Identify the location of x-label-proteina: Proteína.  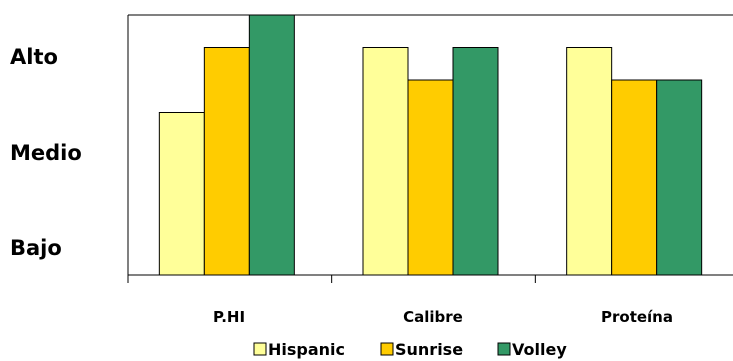
(637, 317).